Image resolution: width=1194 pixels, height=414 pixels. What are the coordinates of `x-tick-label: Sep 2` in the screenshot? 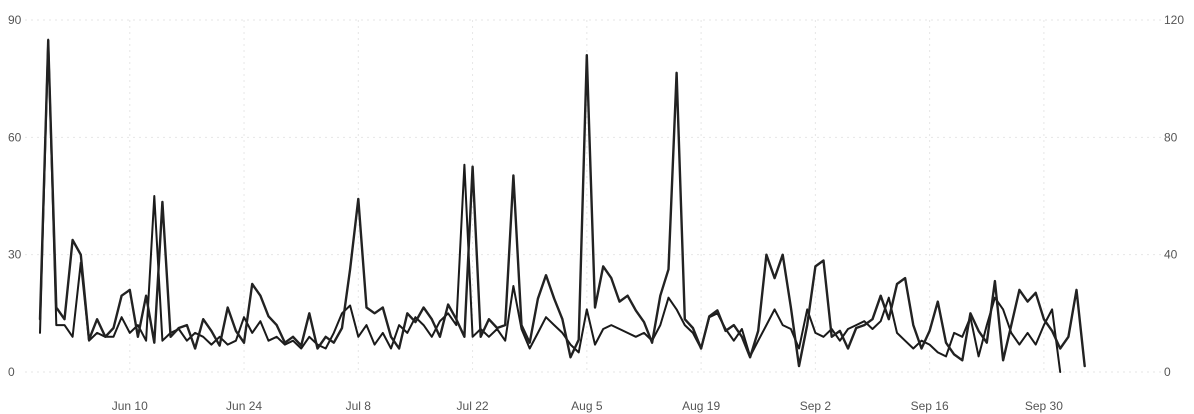 It's located at (816, 406).